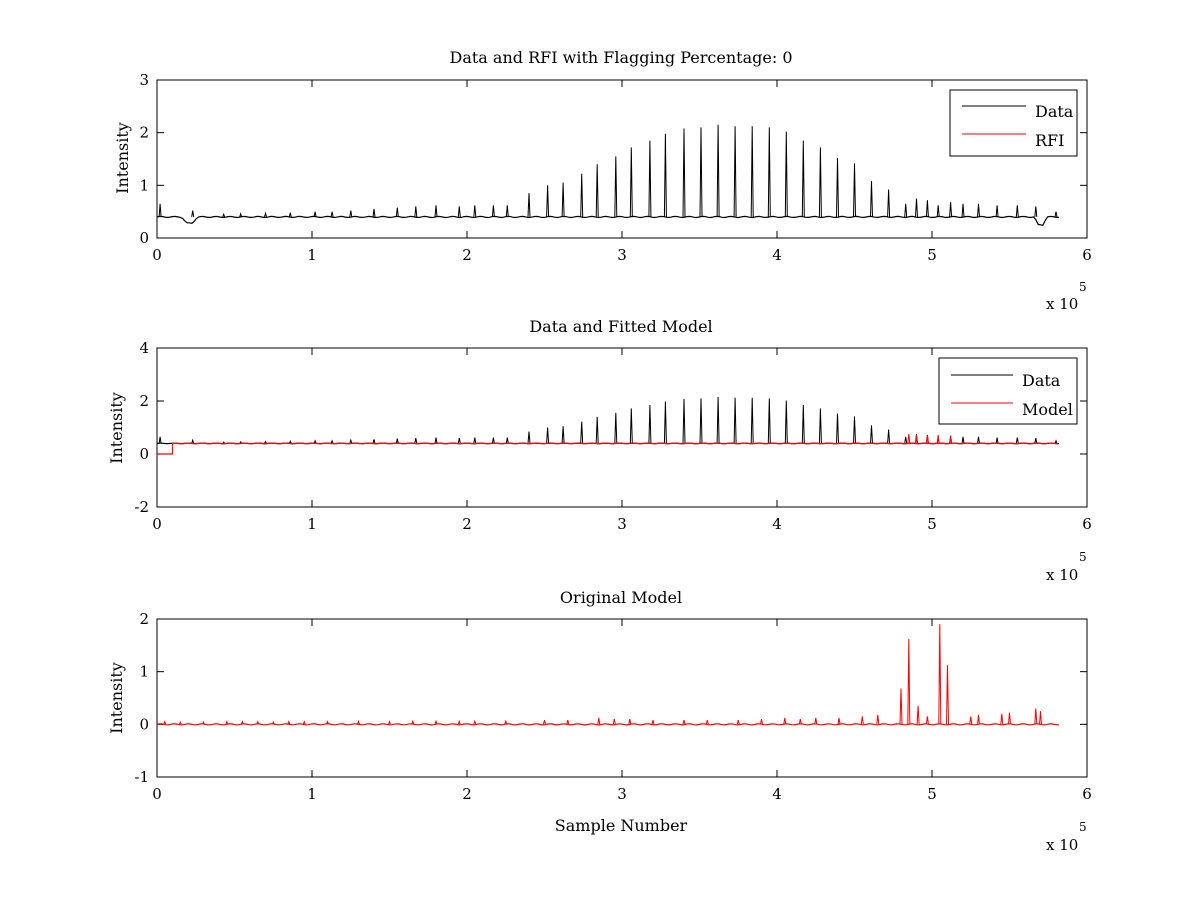  What do you see at coordinates (144, 724) in the screenshot?
I see `y-tick-label: 0` at bounding box center [144, 724].